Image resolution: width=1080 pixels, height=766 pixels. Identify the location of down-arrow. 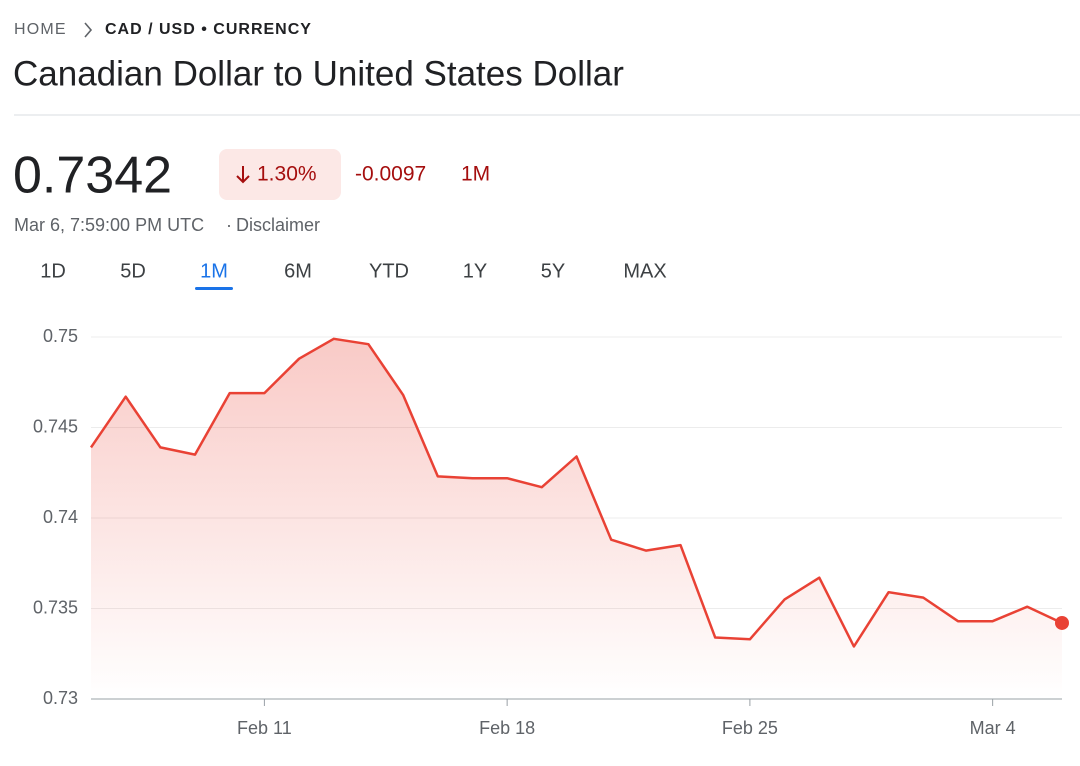
(243, 175).